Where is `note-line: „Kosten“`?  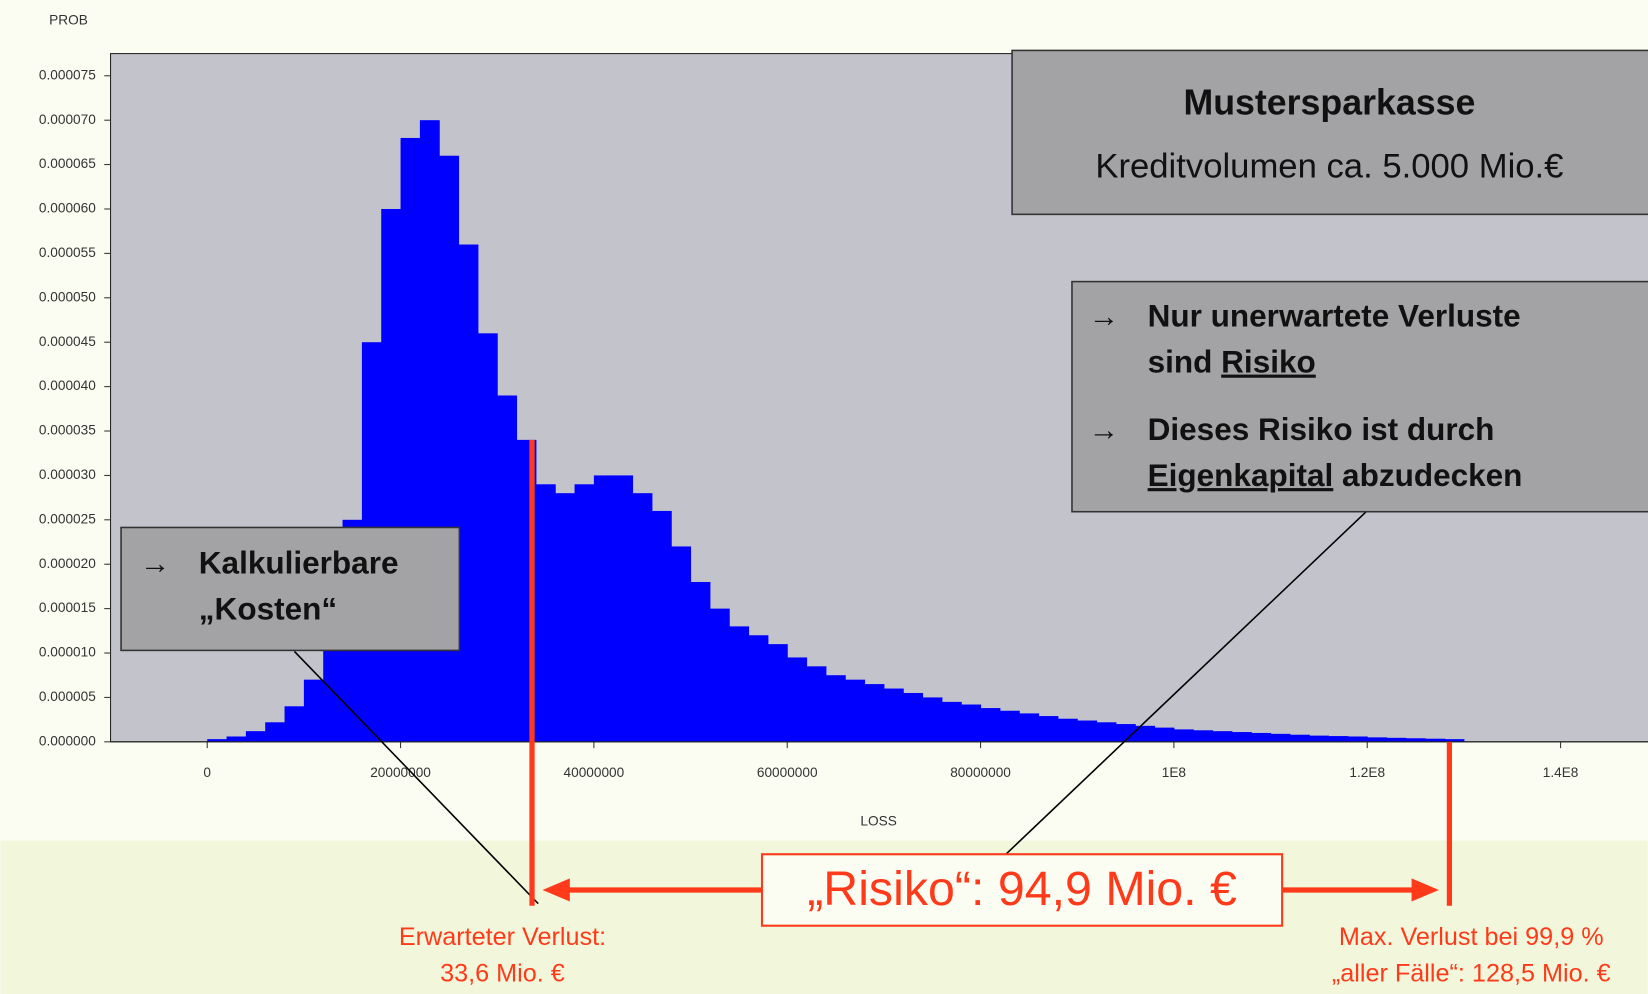
note-line: „Kosten“ is located at coordinates (268, 609).